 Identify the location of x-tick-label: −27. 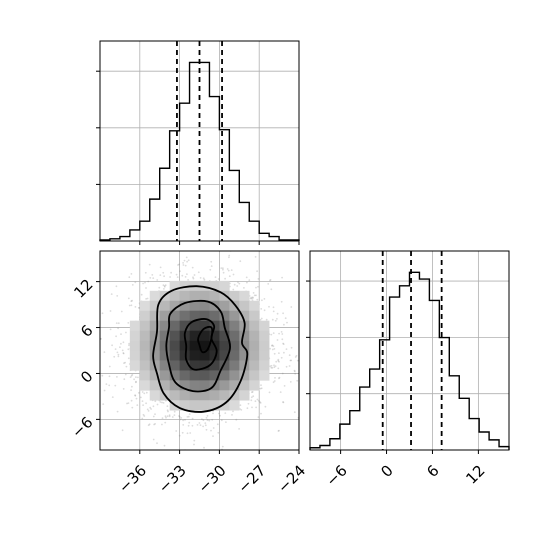
(251, 479).